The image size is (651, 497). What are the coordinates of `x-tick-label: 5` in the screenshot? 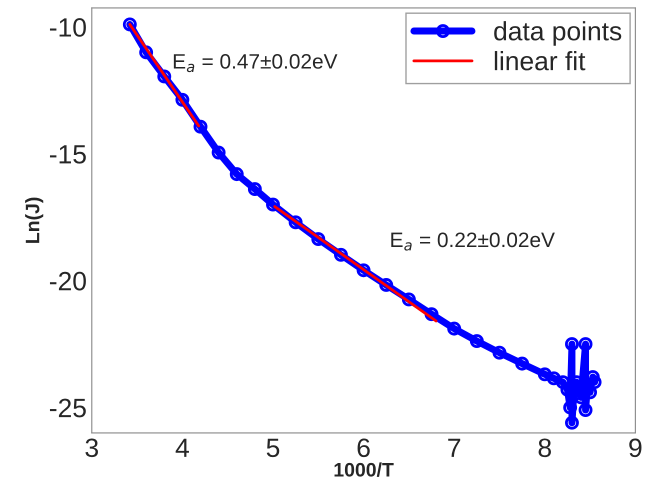 It's located at (273, 448).